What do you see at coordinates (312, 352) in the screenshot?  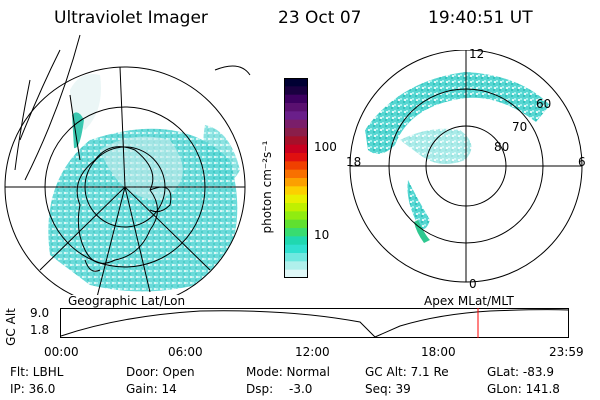 I see `x-tick-1200: 12:00` at bounding box center [312, 352].